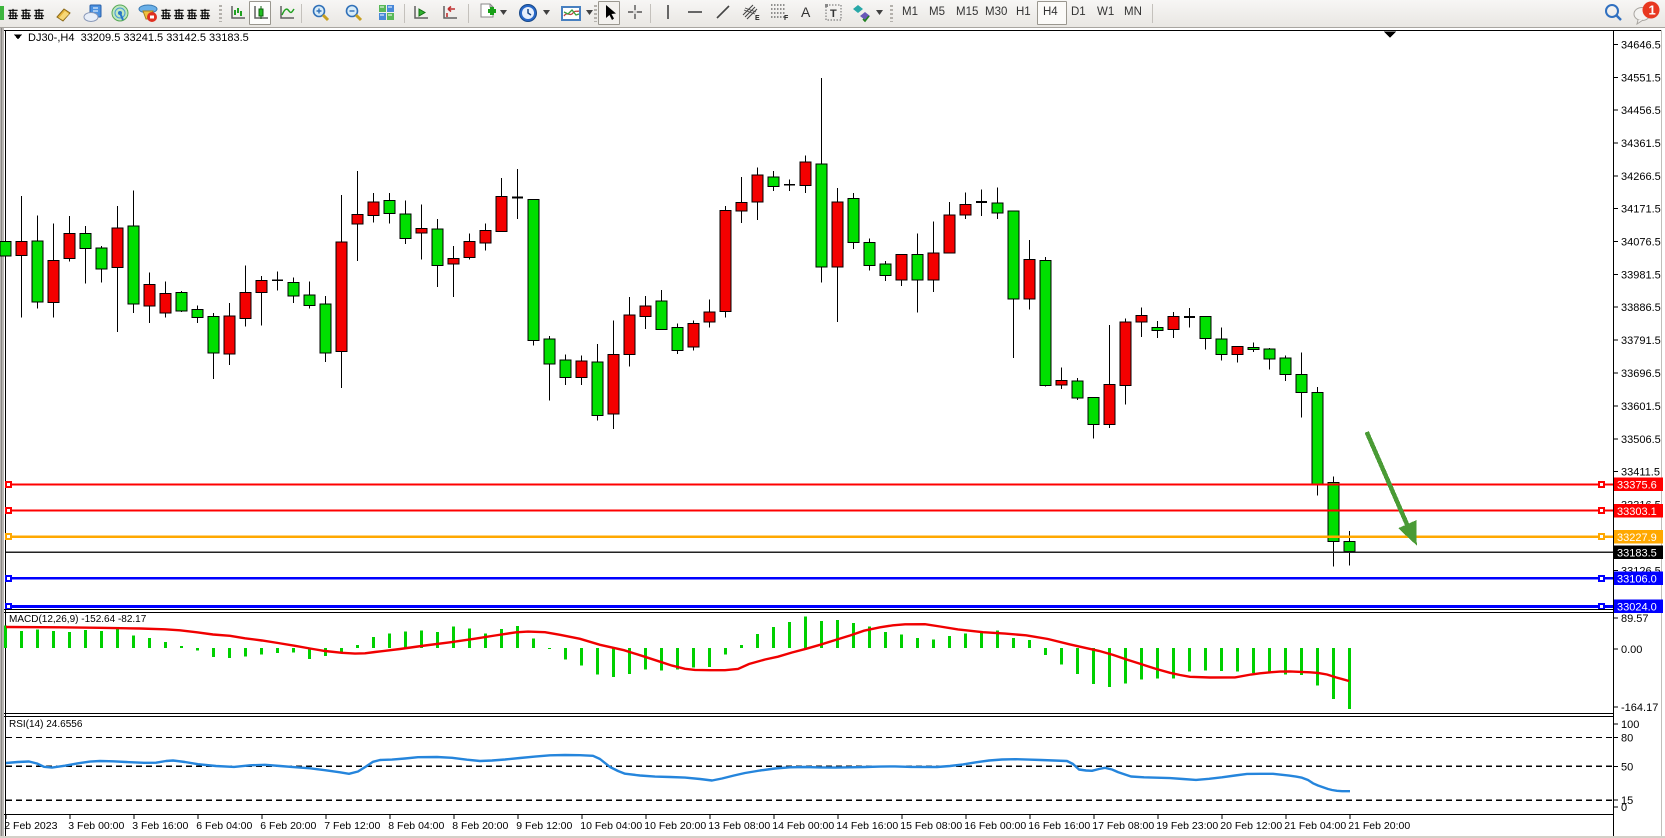  I want to click on svg-text: 6 Feb 20:00, so click(288, 826).